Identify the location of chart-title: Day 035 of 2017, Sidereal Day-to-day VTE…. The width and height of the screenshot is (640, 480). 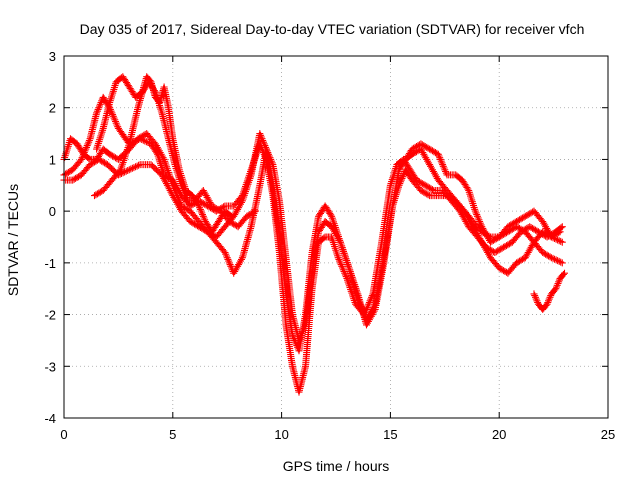
(332, 29).